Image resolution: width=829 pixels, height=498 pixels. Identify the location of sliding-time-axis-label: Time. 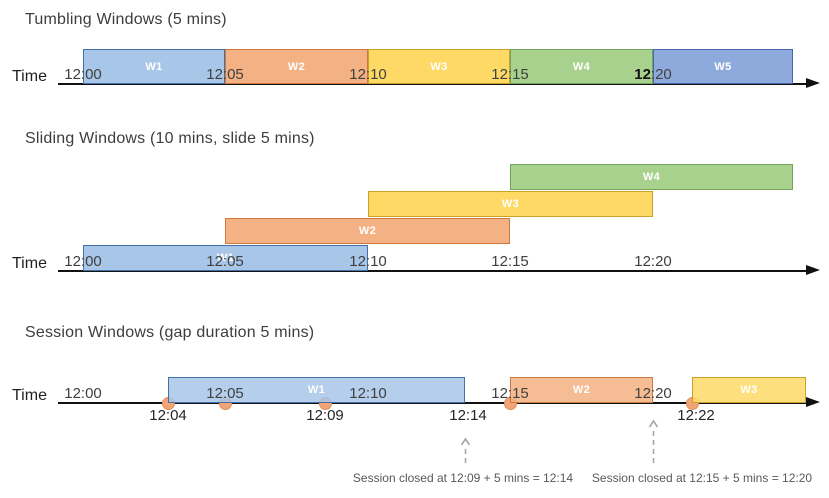
(29, 263).